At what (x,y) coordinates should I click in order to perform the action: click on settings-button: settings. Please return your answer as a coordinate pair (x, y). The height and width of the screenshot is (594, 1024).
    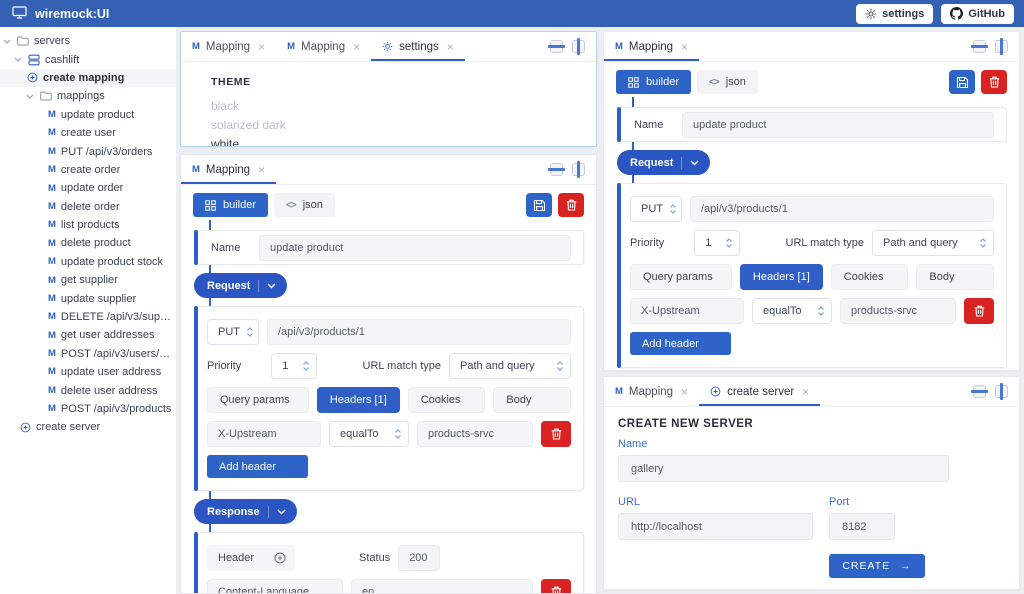
    Looking at the image, I should click on (895, 13).